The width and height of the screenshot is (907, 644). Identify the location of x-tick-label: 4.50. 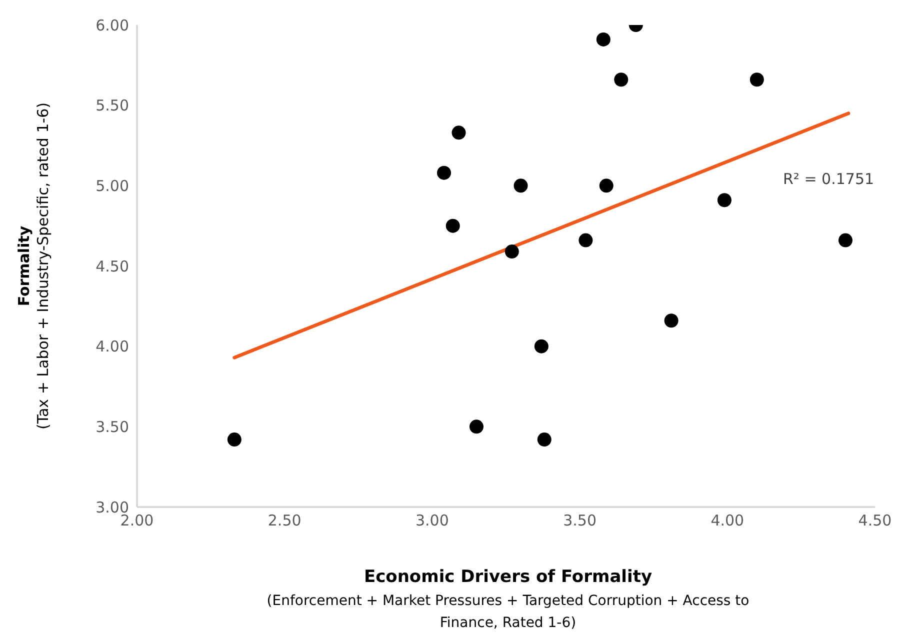
(875, 521).